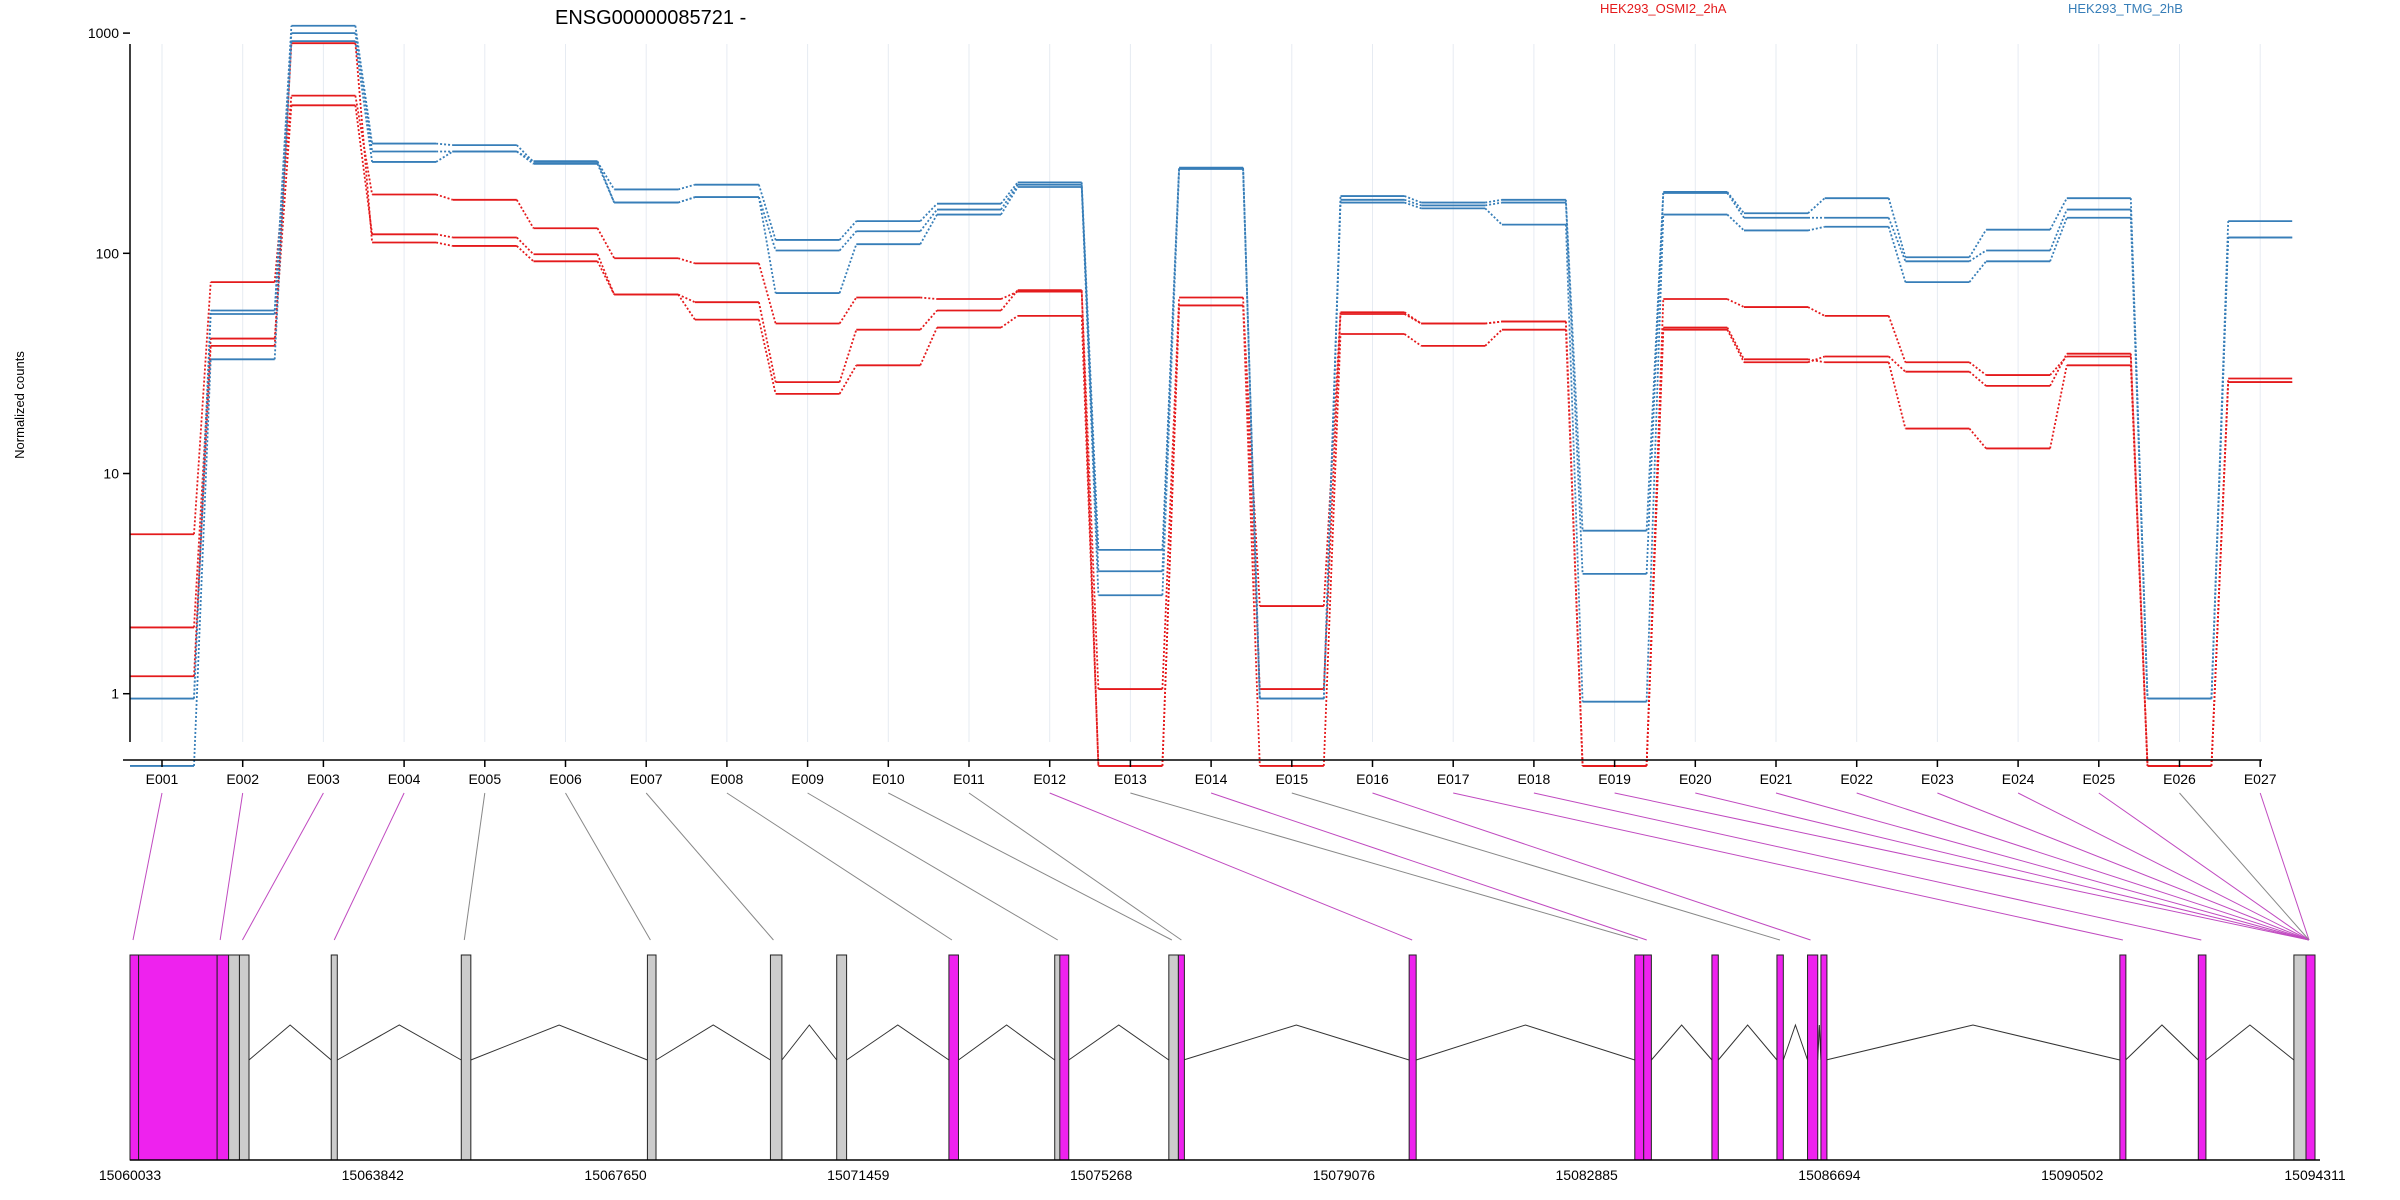 This screenshot has height=1200, width=2400. Describe the element at coordinates (615, 1175) in the screenshot. I see `genomic-tick-label: 15067650` at that location.